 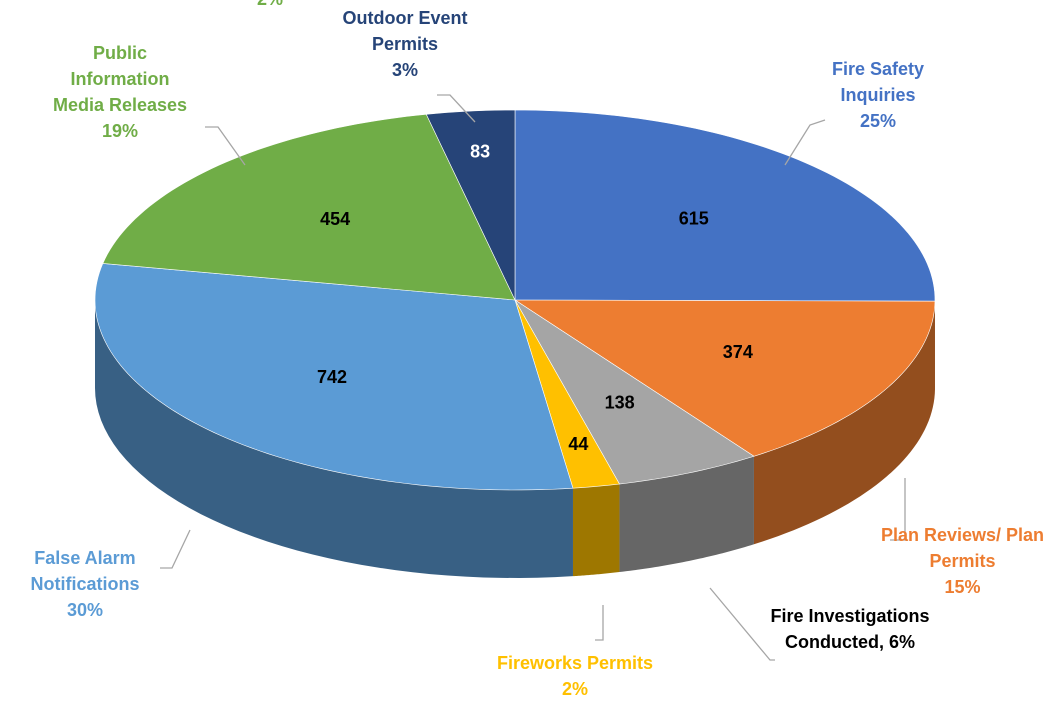 I want to click on percent-label: 30%, so click(x=85, y=610).